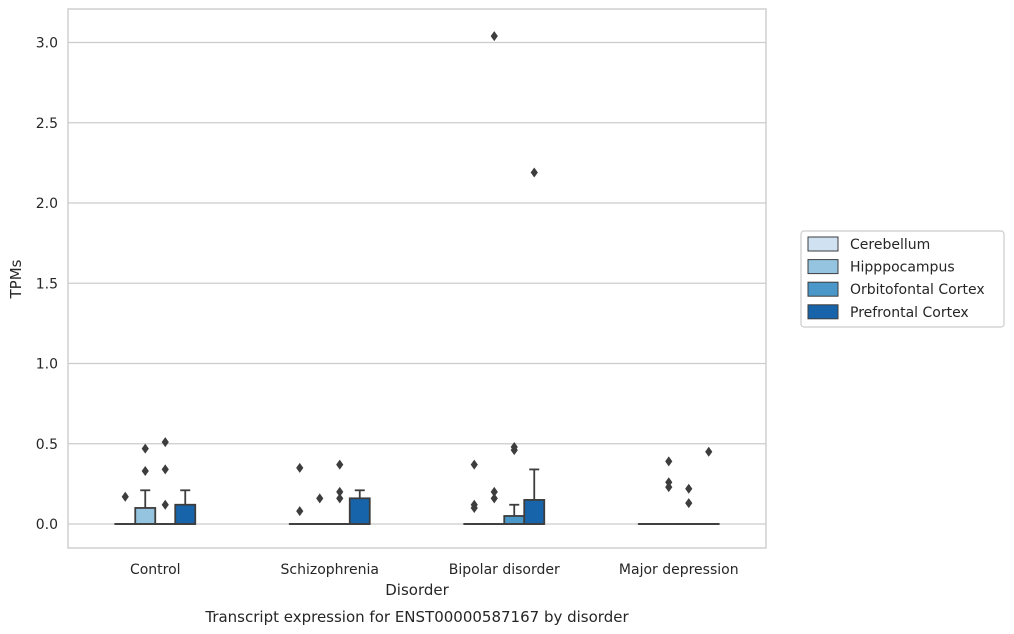 The height and width of the screenshot is (634, 1014). Describe the element at coordinates (16, 279) in the screenshot. I see `y-axis-label: TPMs` at that location.